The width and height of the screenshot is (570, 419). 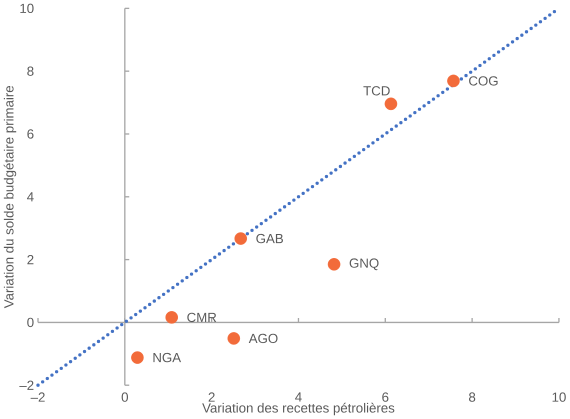 What do you see at coordinates (269, 239) in the screenshot?
I see `annotation: GAB` at bounding box center [269, 239].